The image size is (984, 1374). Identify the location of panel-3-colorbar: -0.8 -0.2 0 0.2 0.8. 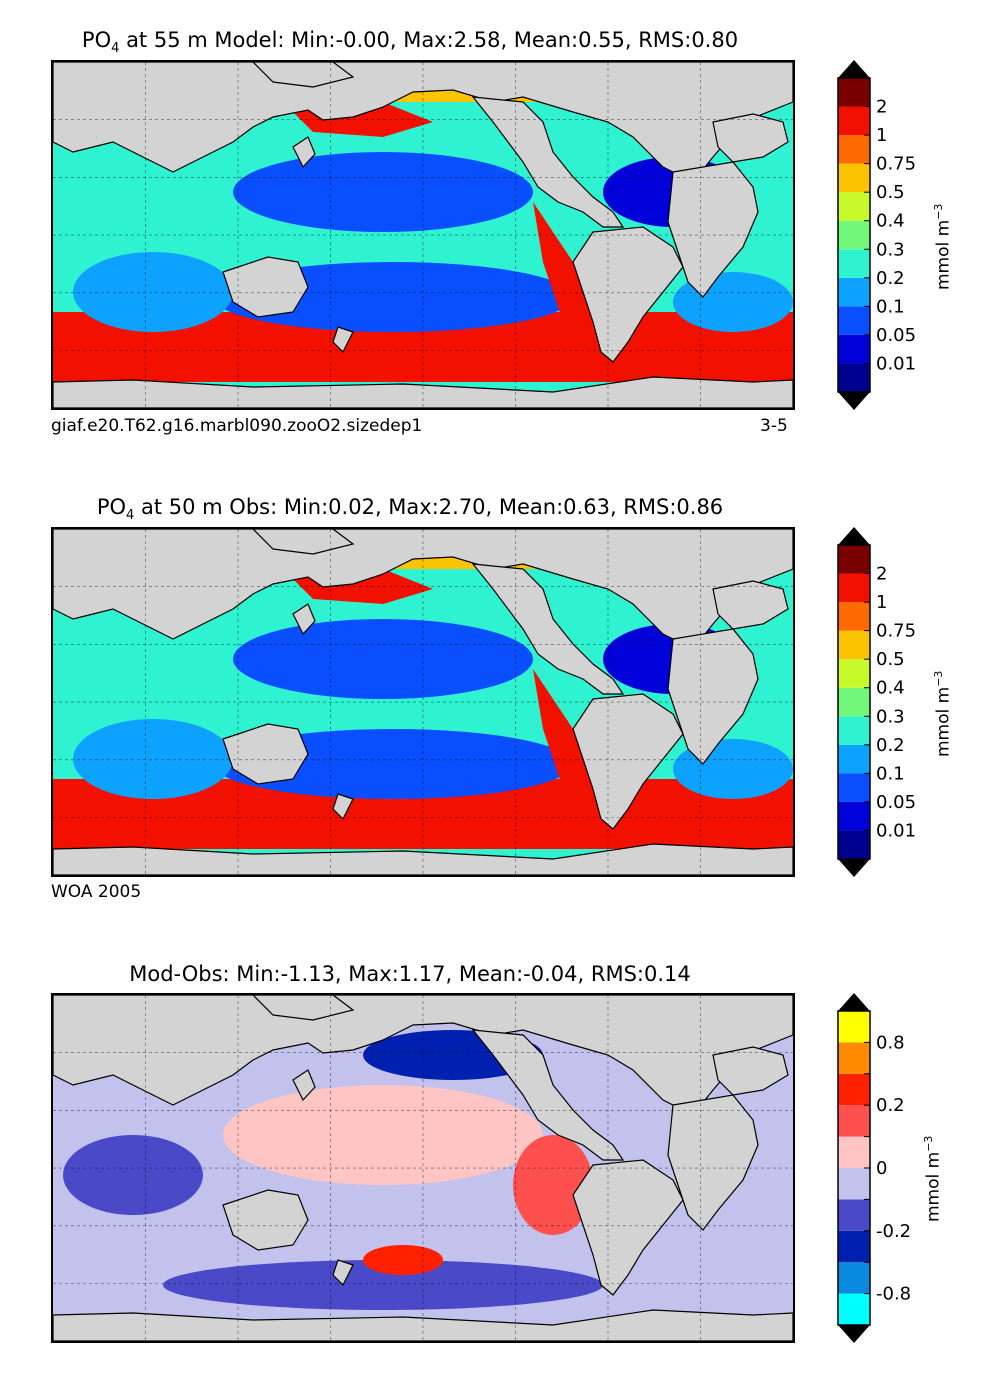
(874, 1168).